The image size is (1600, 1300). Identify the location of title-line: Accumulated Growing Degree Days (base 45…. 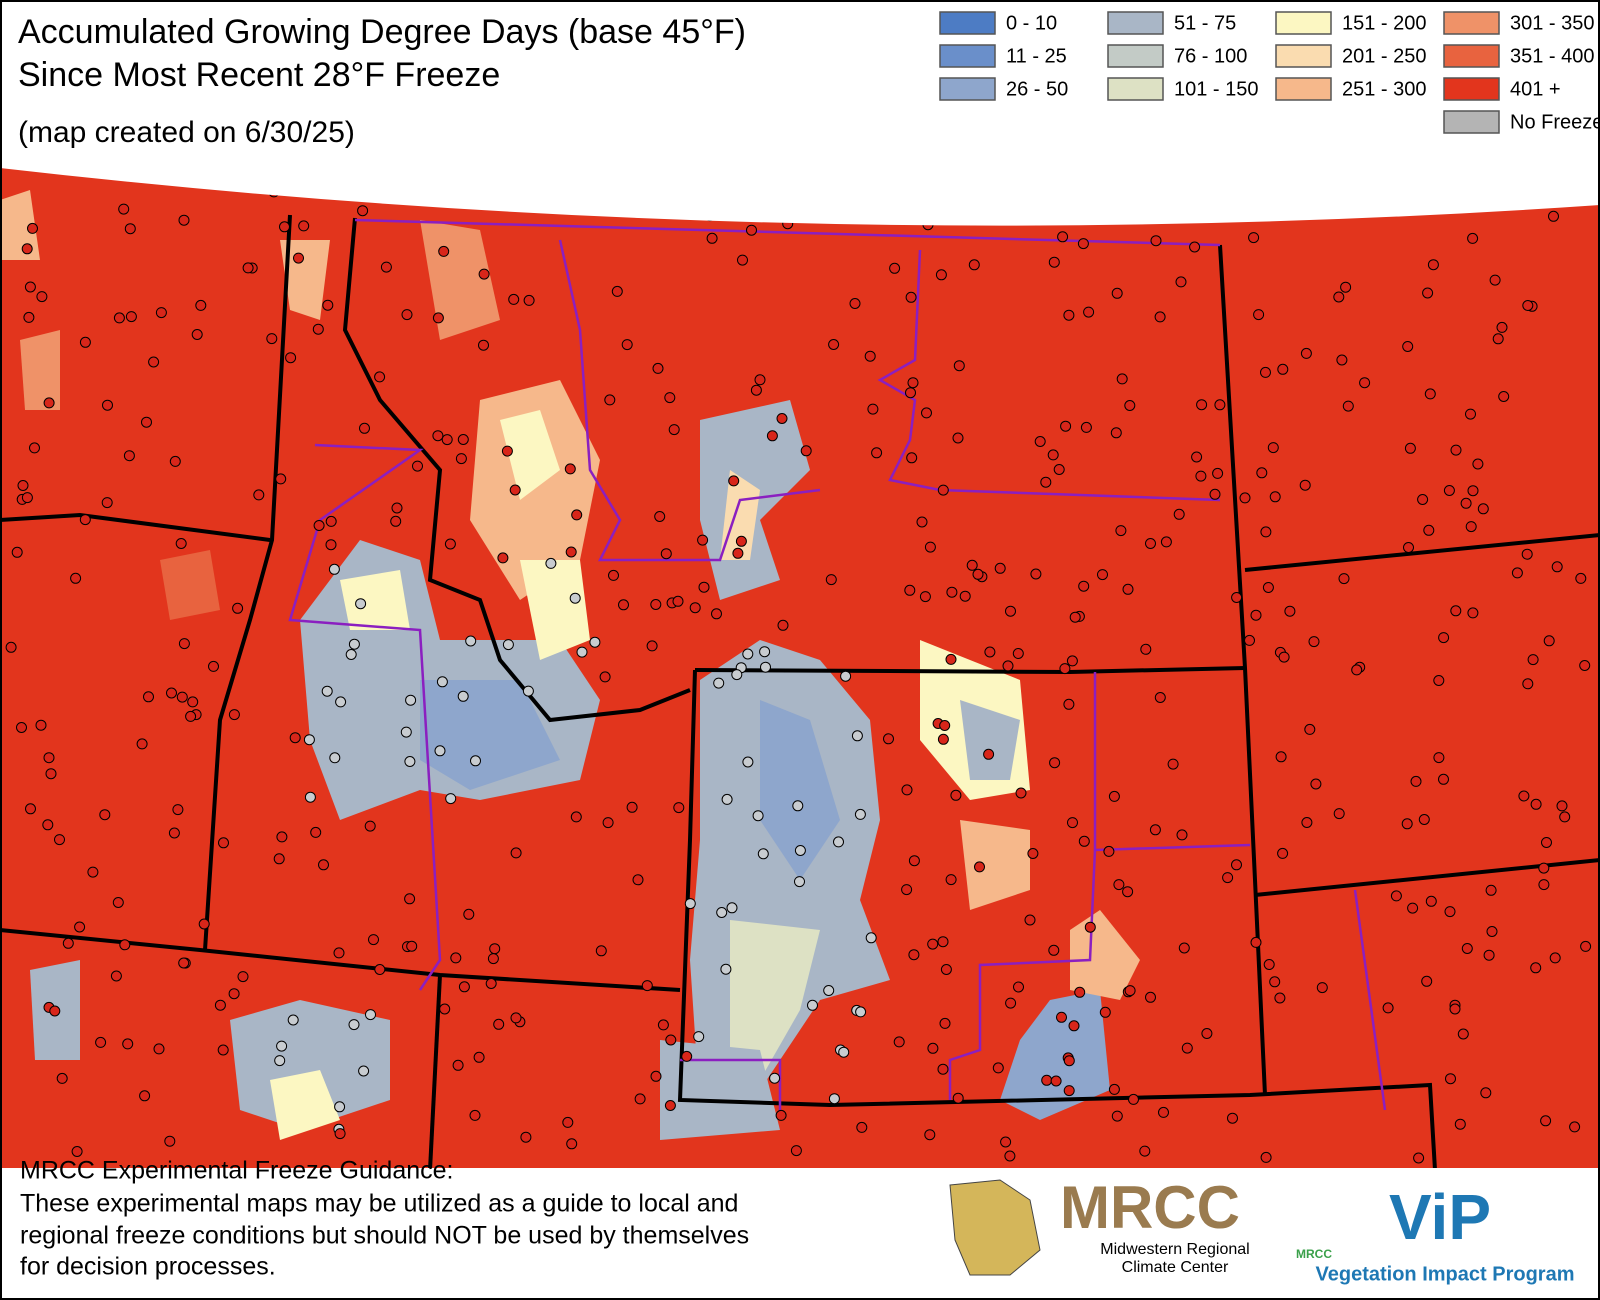
(382, 32).